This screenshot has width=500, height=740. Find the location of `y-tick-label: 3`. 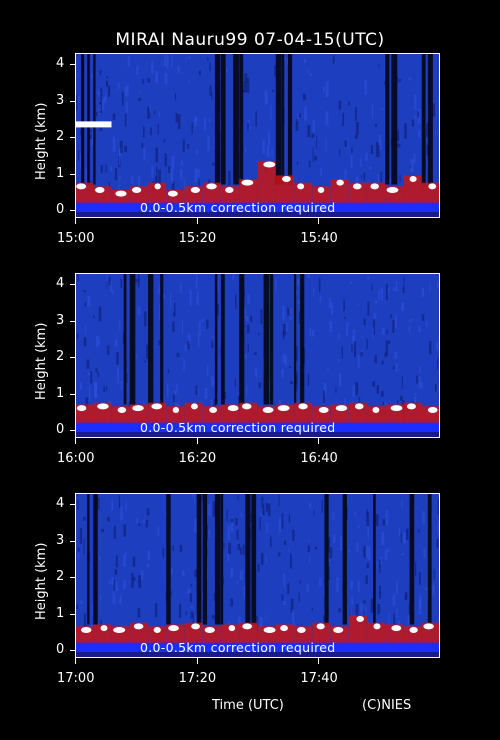

y-tick-label: 3 is located at coordinates (60, 100).